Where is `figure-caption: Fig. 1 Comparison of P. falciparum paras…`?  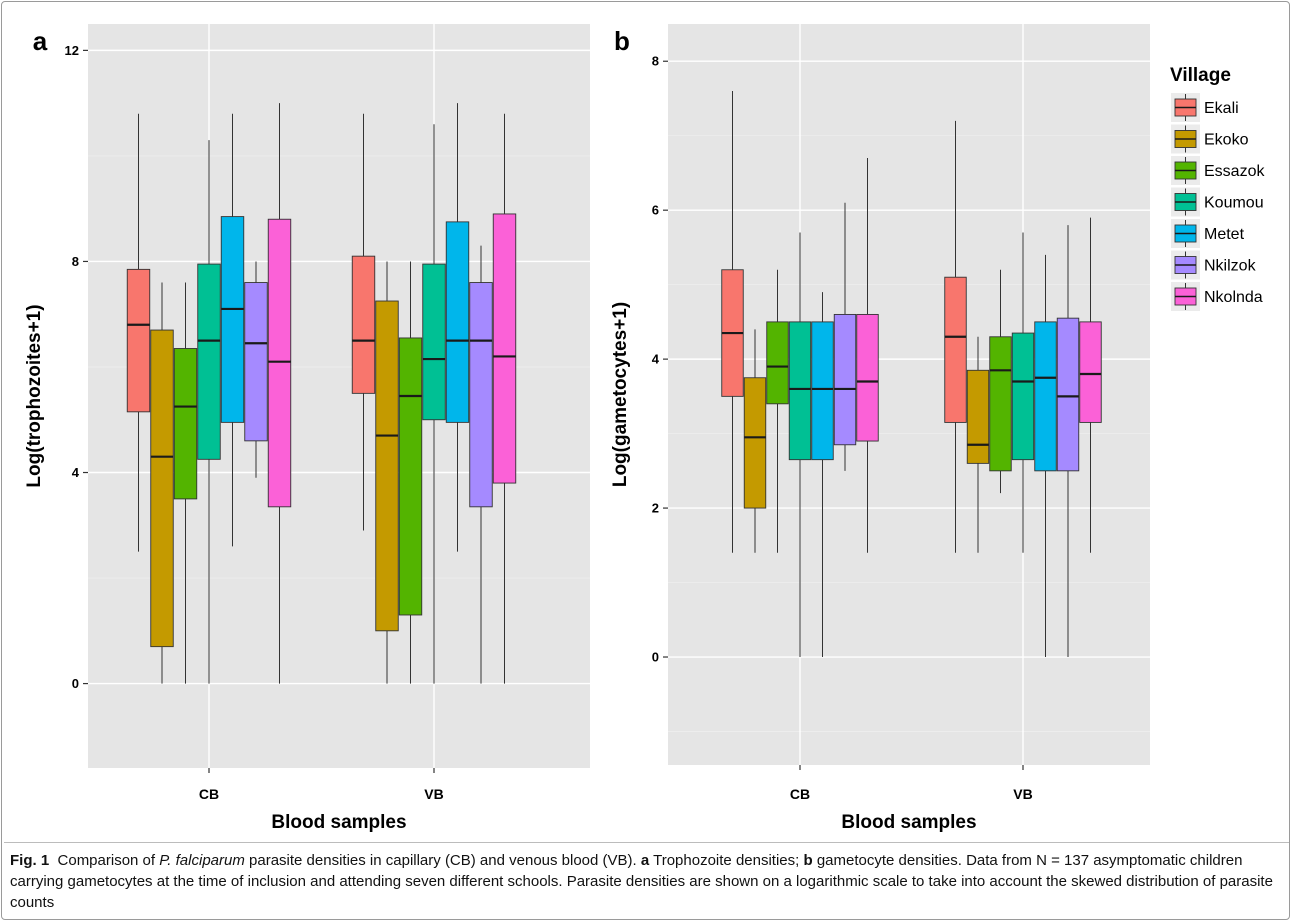 figure-caption: Fig. 1 Comparison of P. falciparum paras… is located at coordinates (645, 881).